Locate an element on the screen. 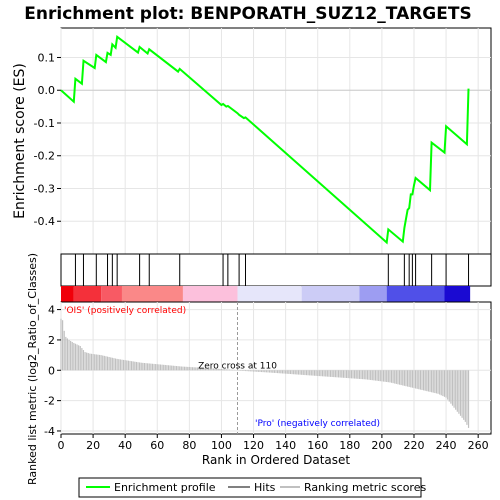 The image size is (500, 500). hits-panel is located at coordinates (276, 270).